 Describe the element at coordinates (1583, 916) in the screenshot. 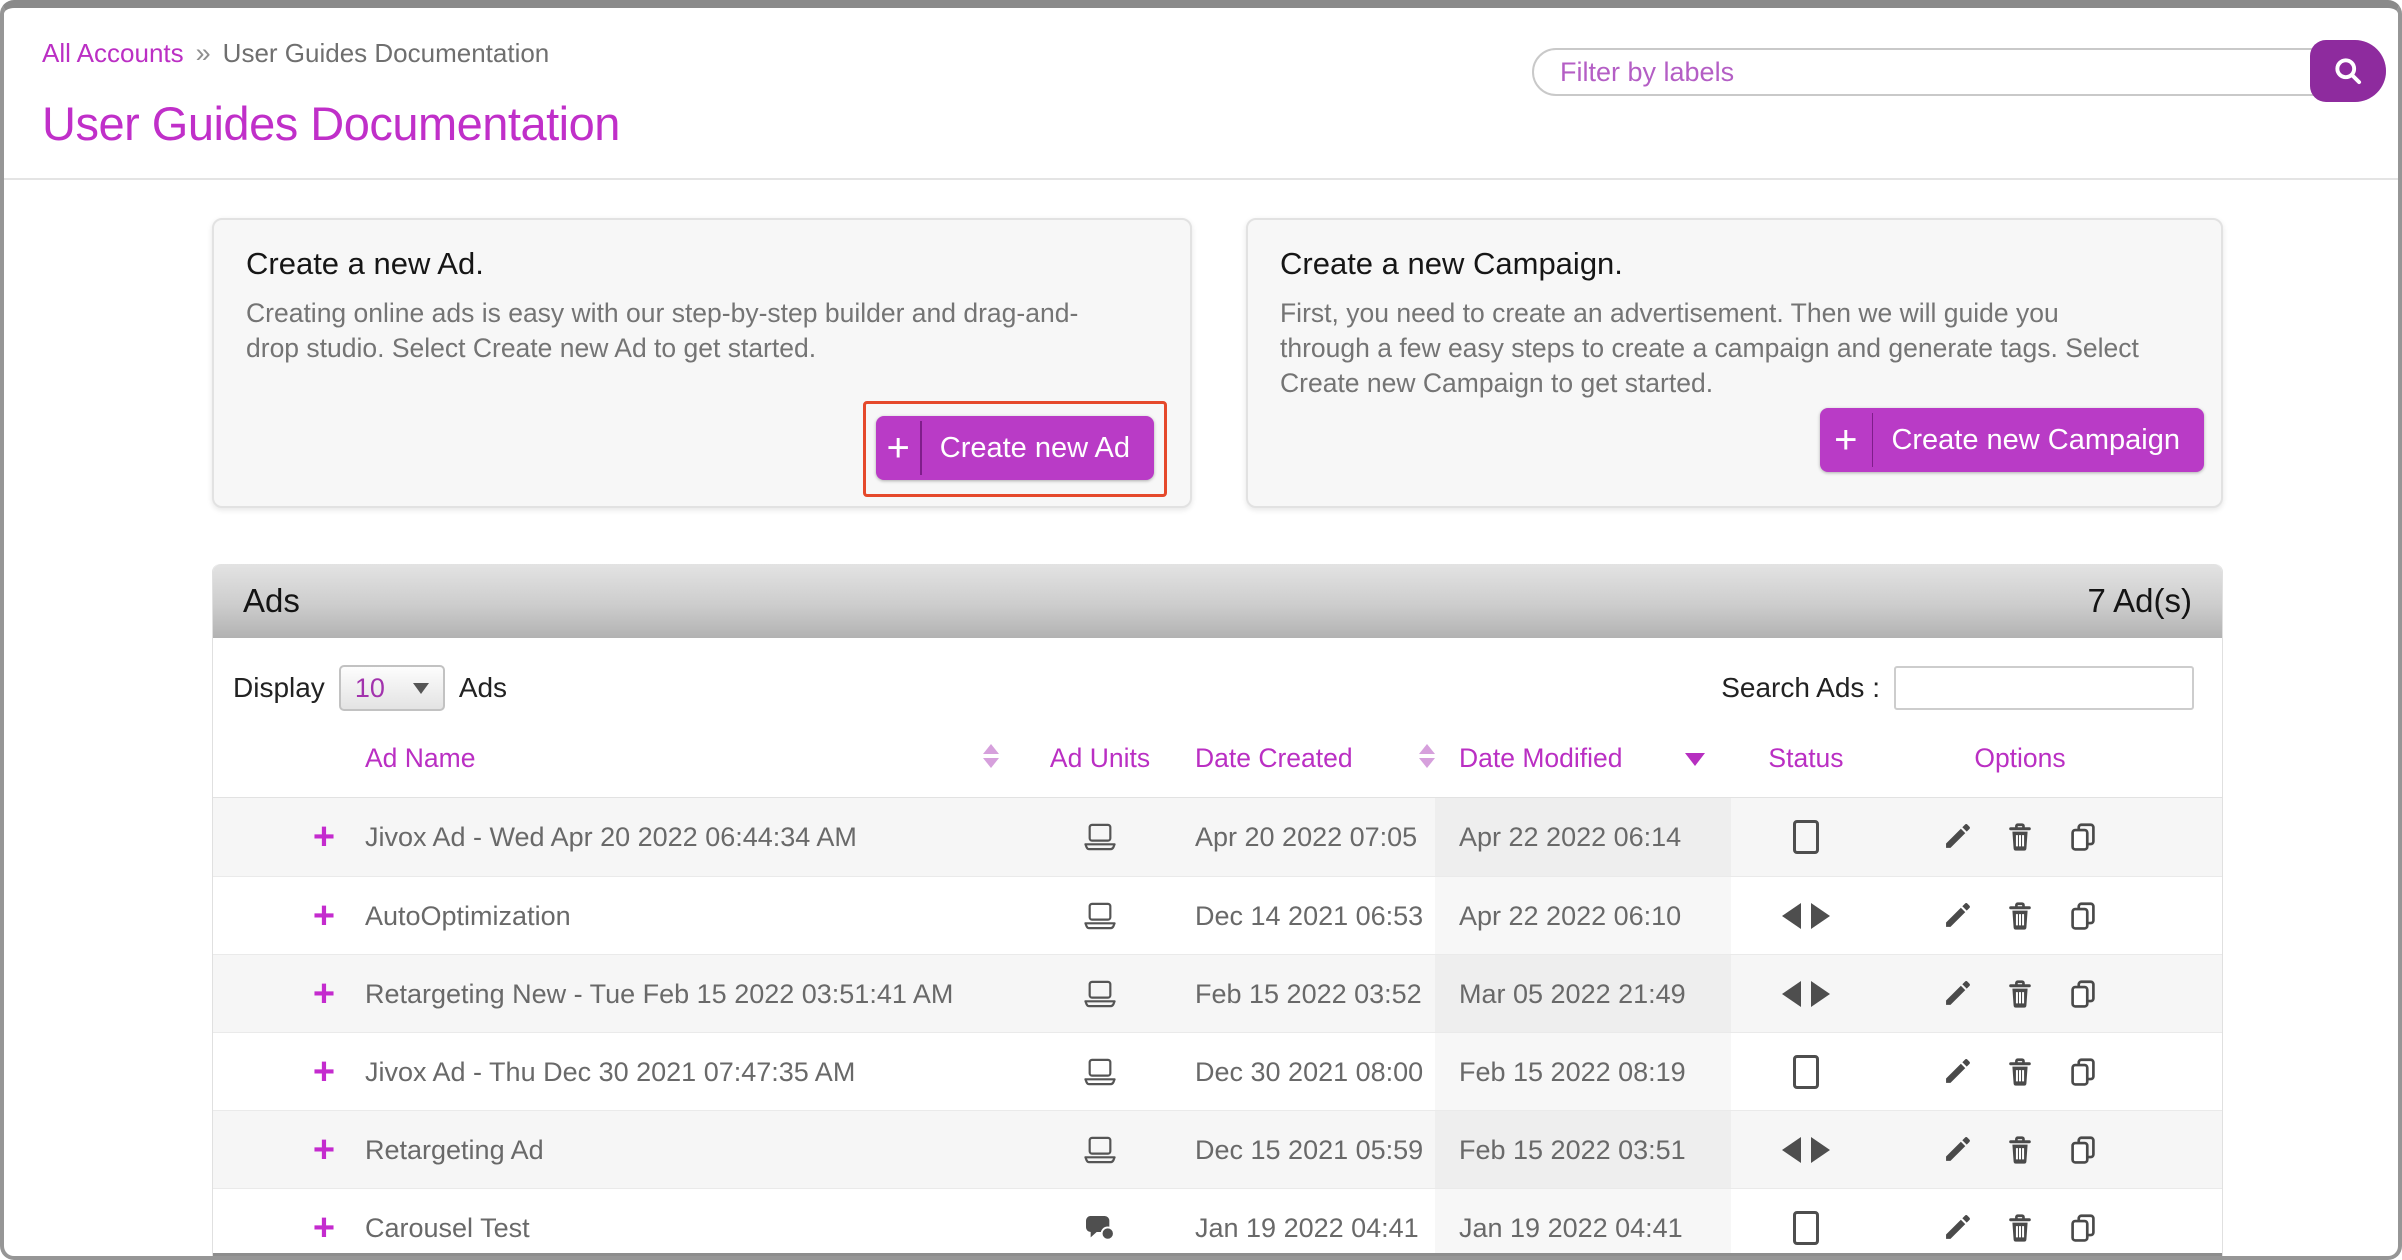

I see `date-modified-cell: Apr 22 2022 06:10` at that location.